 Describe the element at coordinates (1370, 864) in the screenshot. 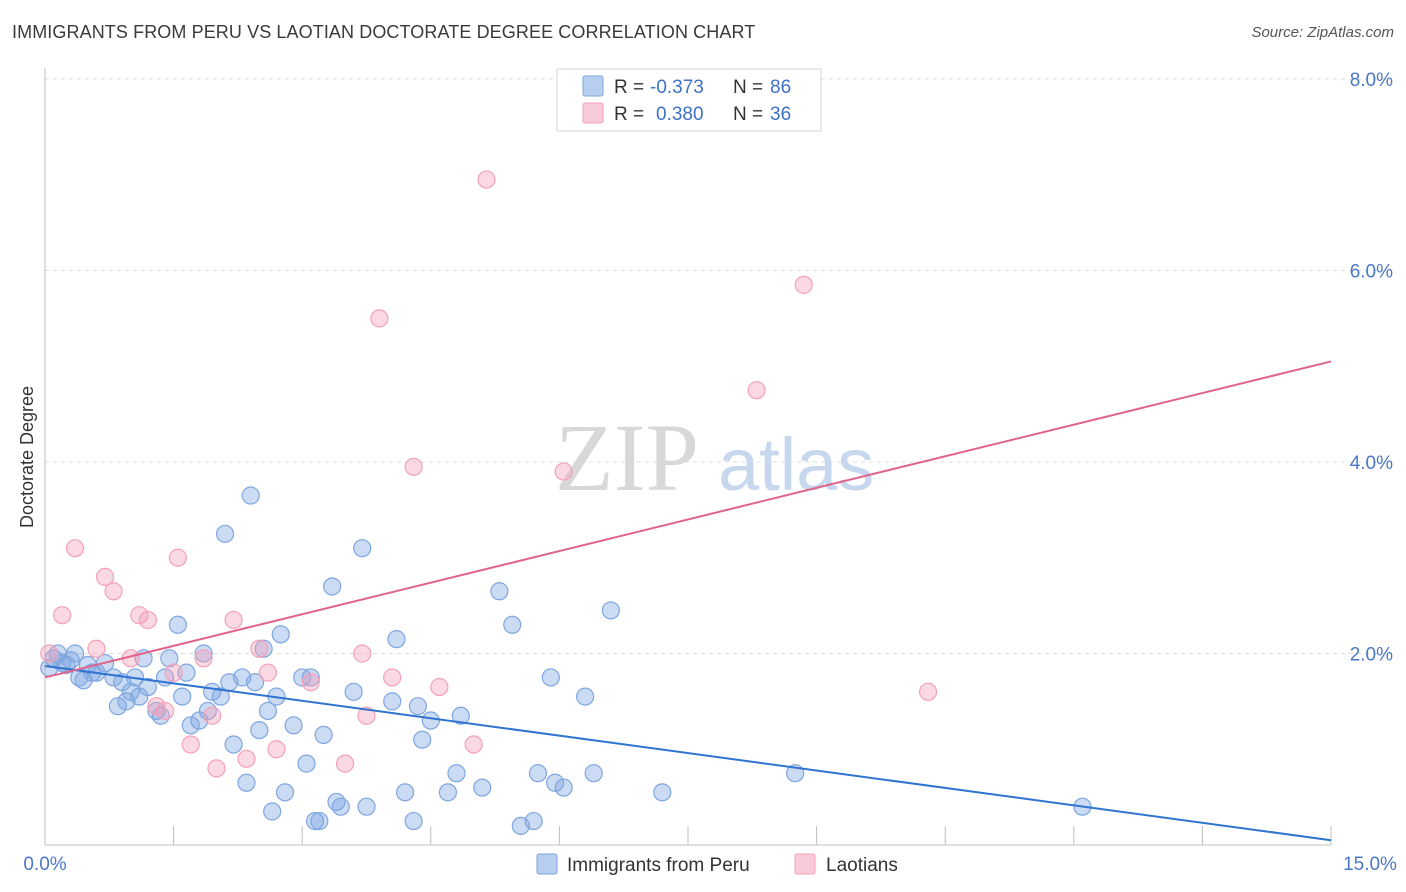

I see `x-tick-label-max: 15.0%` at that location.